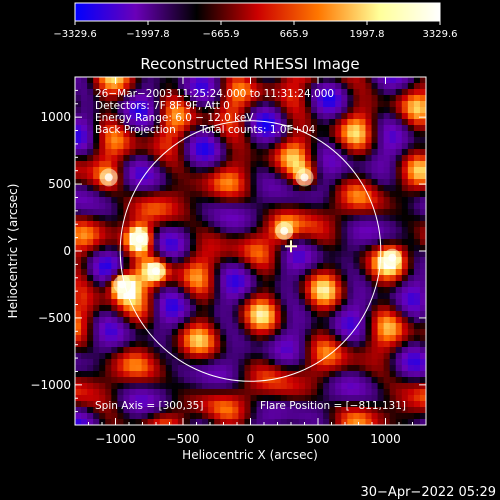 The image size is (500, 500). Describe the element at coordinates (220, 34) in the screenshot. I see `colorbar-tick-label: −665.9` at that location.